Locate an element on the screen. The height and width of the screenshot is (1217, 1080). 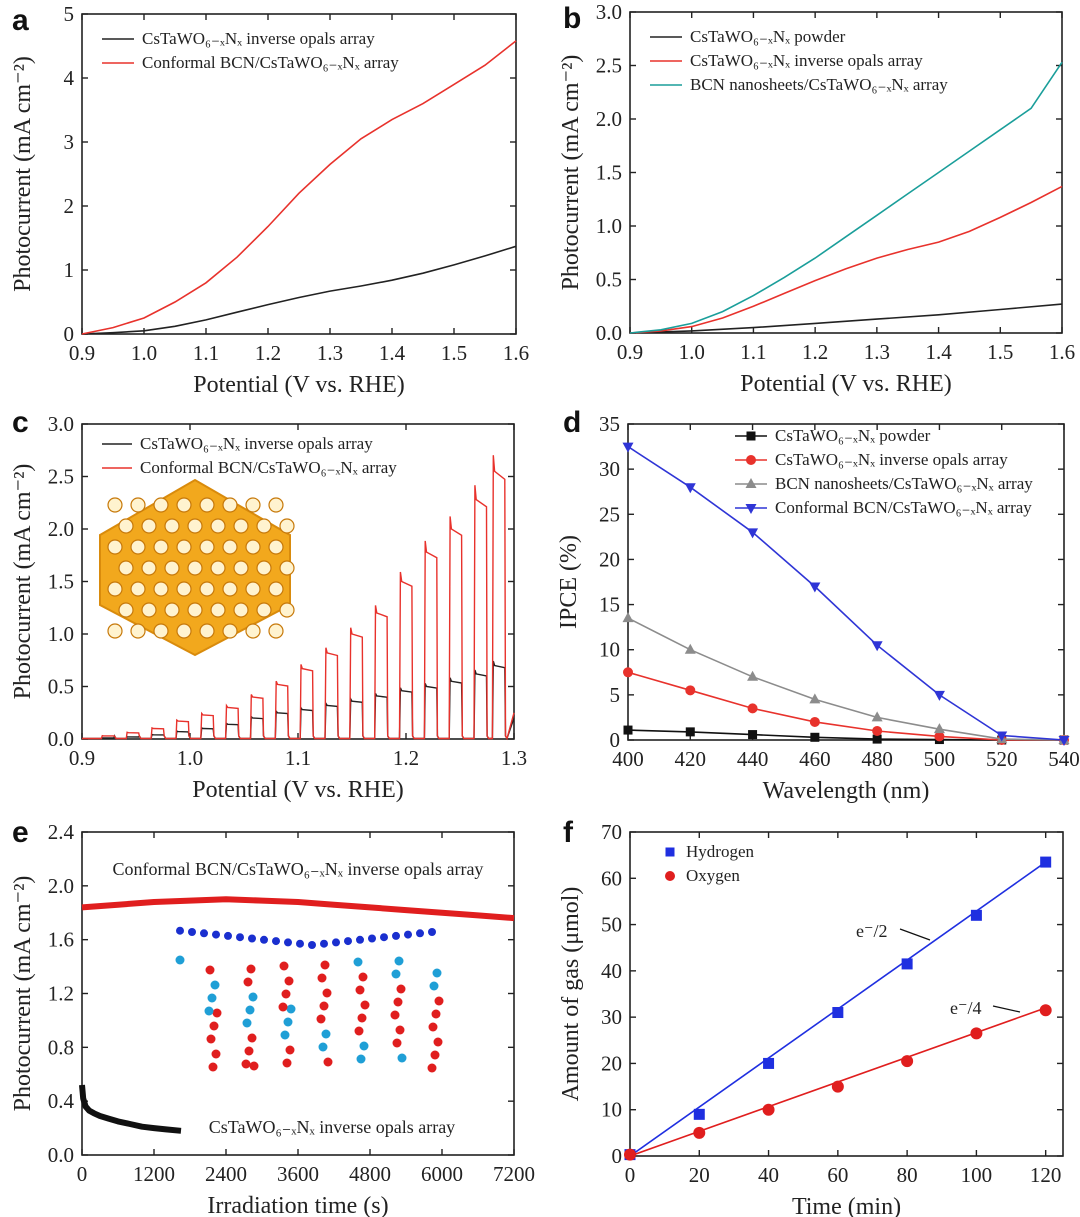
y-tick-label: 20 is located at coordinates (609, 559).